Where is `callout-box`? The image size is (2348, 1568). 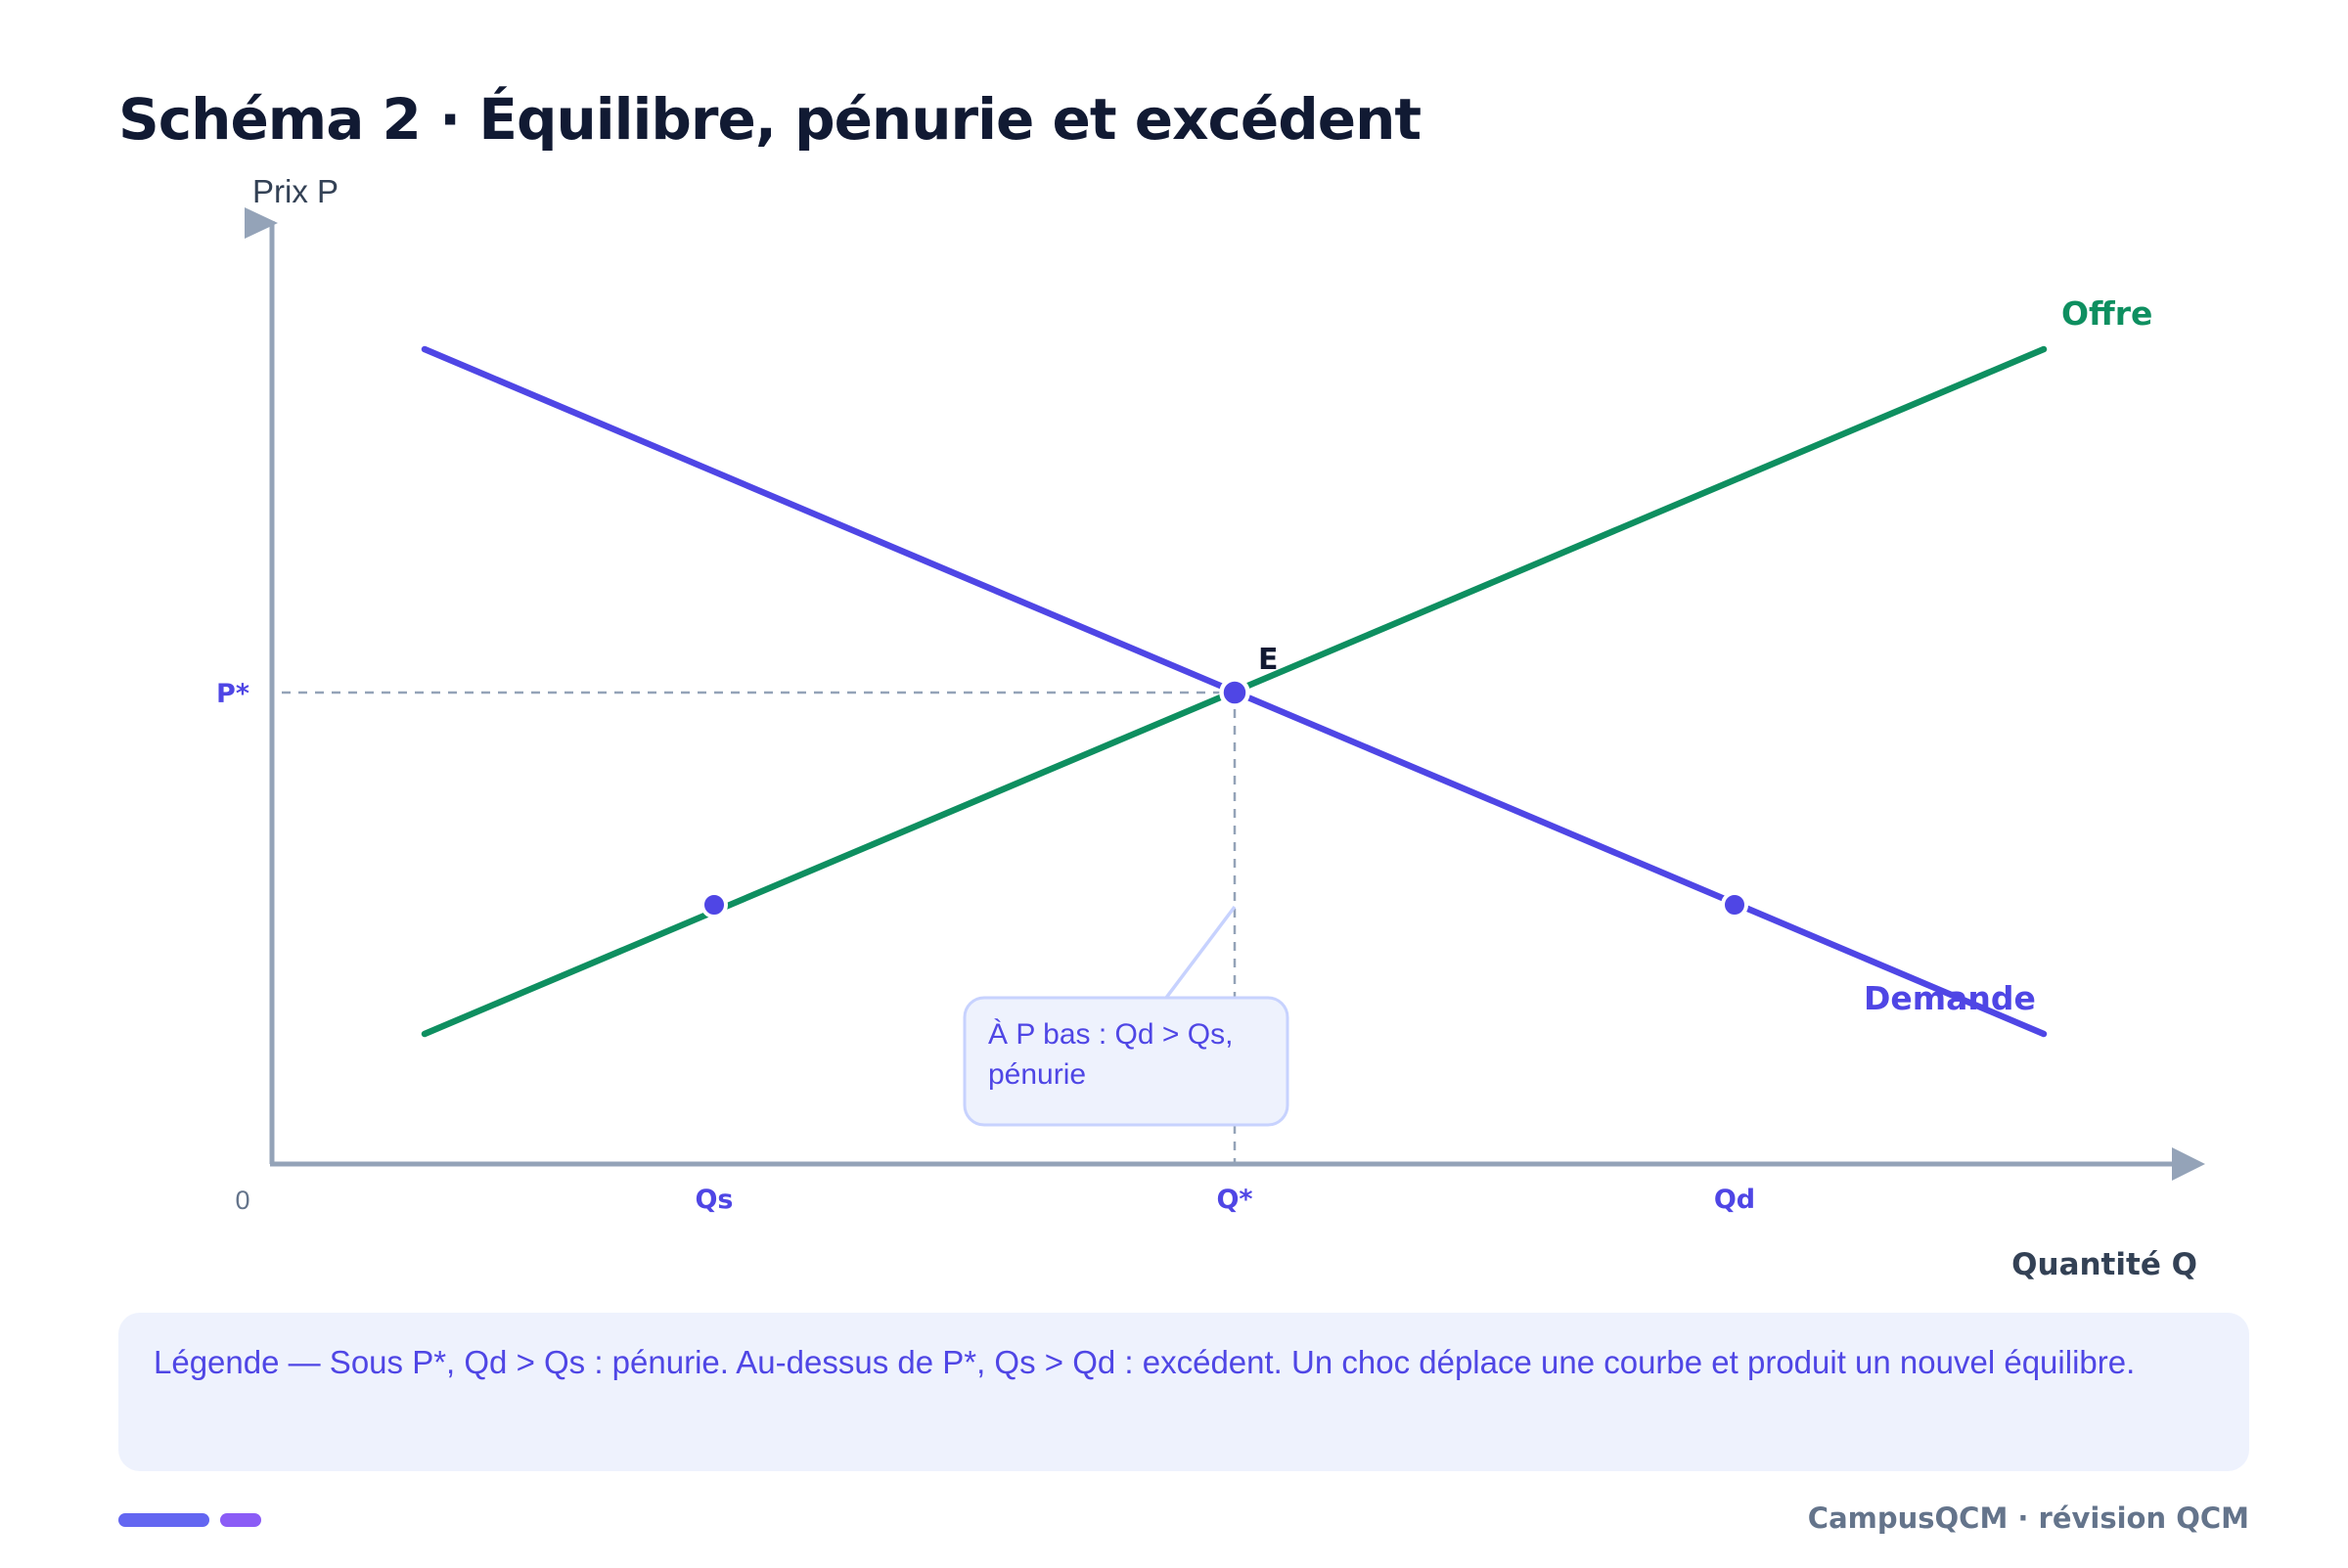
callout-box is located at coordinates (1126, 1061).